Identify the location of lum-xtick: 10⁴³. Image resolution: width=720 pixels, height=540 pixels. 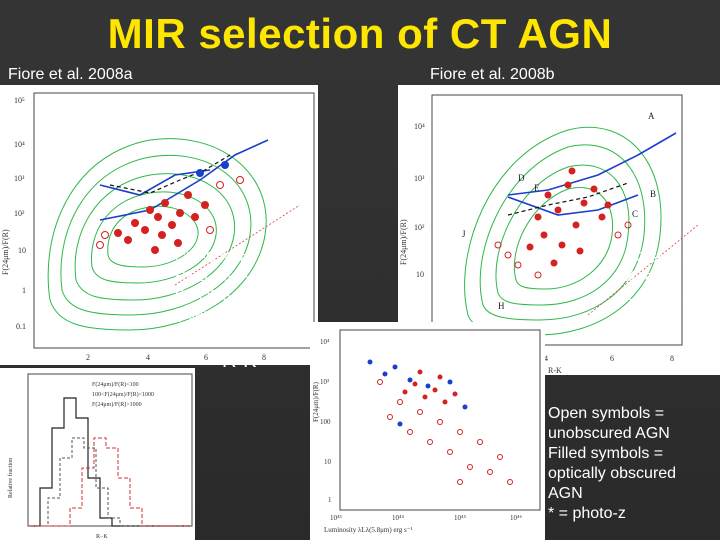
(336, 518).